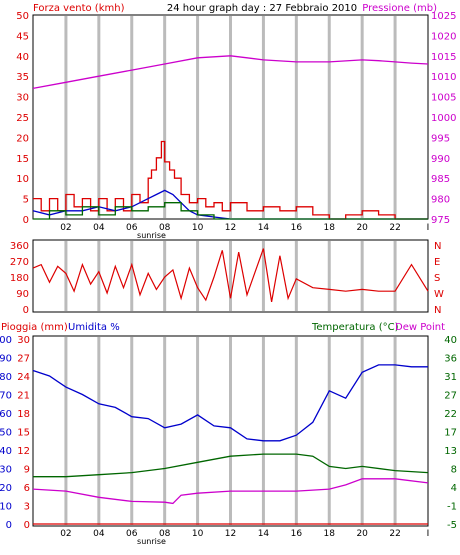  Describe the element at coordinates (23, 396) in the screenshot. I see `rain-tick-label: 21` at that location.